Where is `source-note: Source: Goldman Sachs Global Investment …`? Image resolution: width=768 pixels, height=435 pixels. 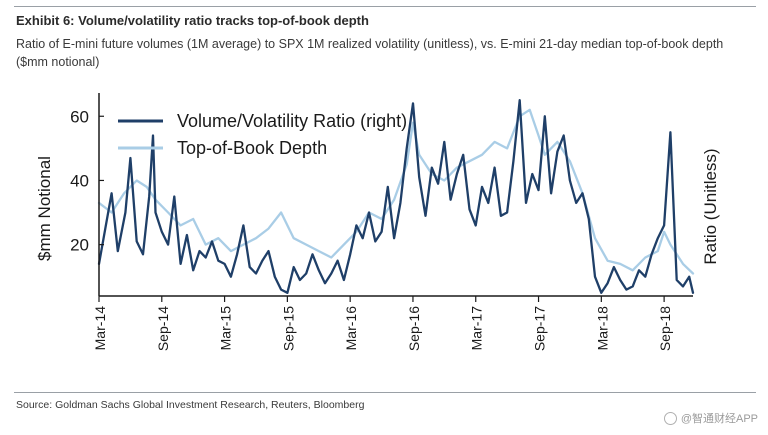
source-note: Source: Goldman Sachs Global Investment … is located at coordinates (190, 405).